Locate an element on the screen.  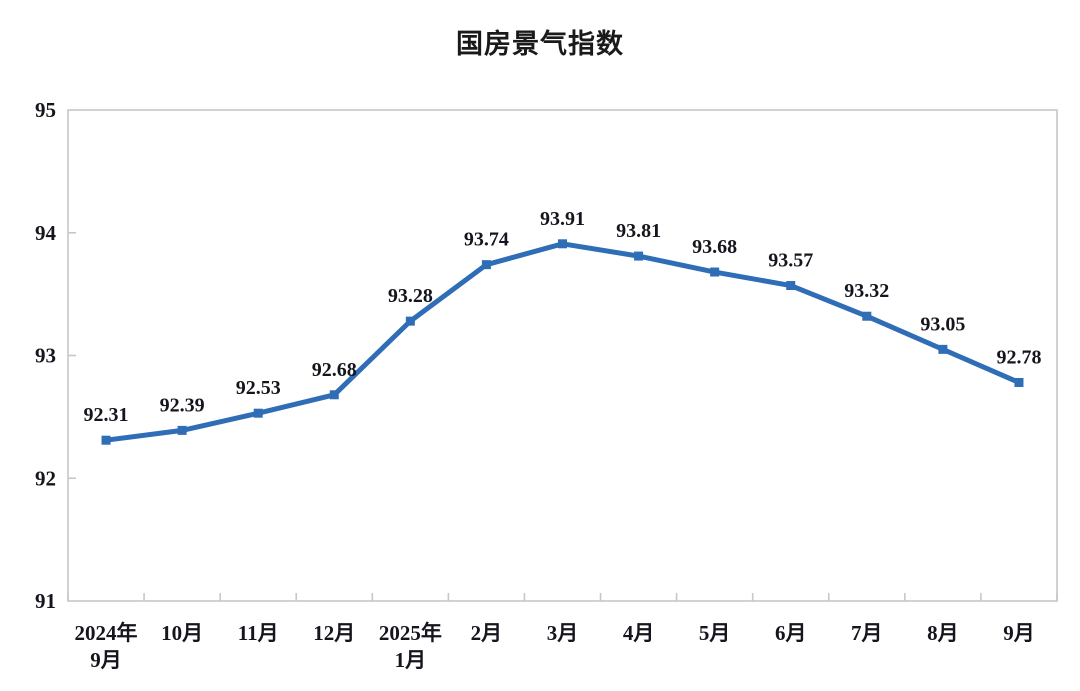
x-axis-tick-label: 7月 is located at coordinates (867, 633).